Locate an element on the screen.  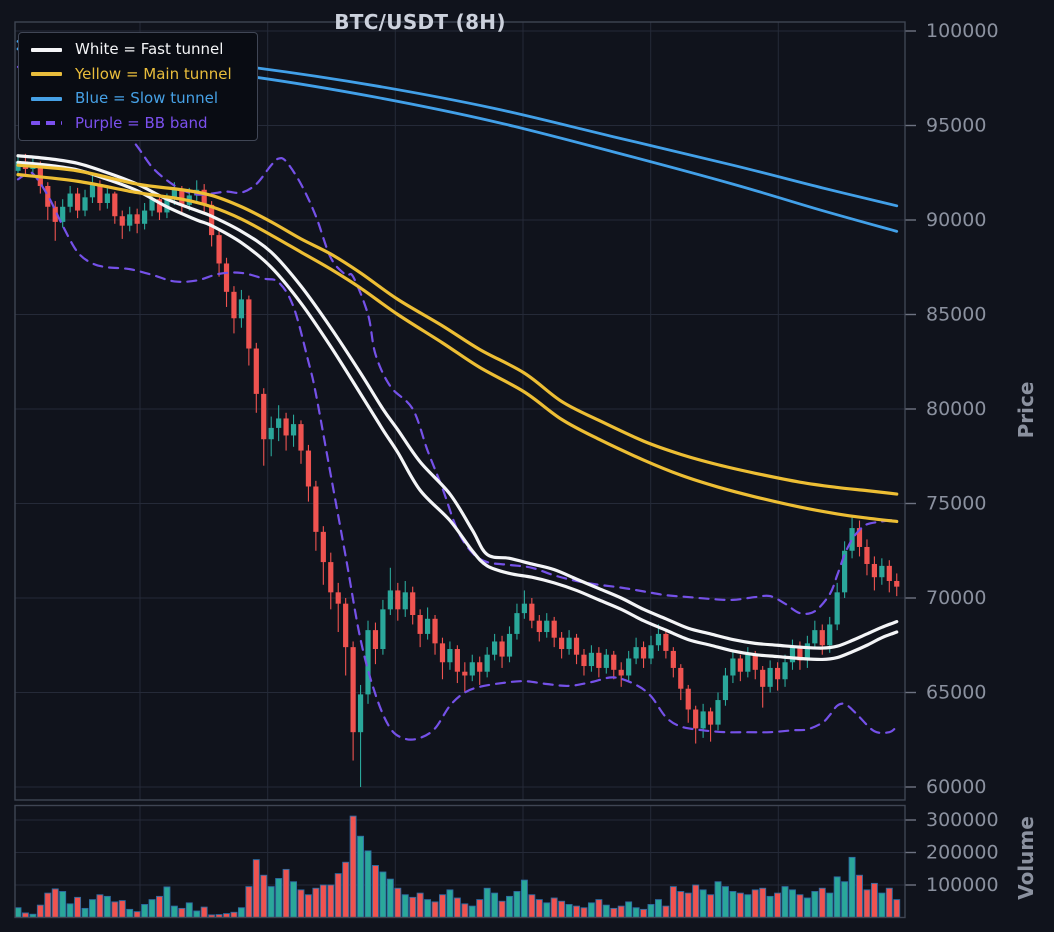
legend-item-fast-tunnel: White = Fast tunnel is located at coordinates (138, 49).